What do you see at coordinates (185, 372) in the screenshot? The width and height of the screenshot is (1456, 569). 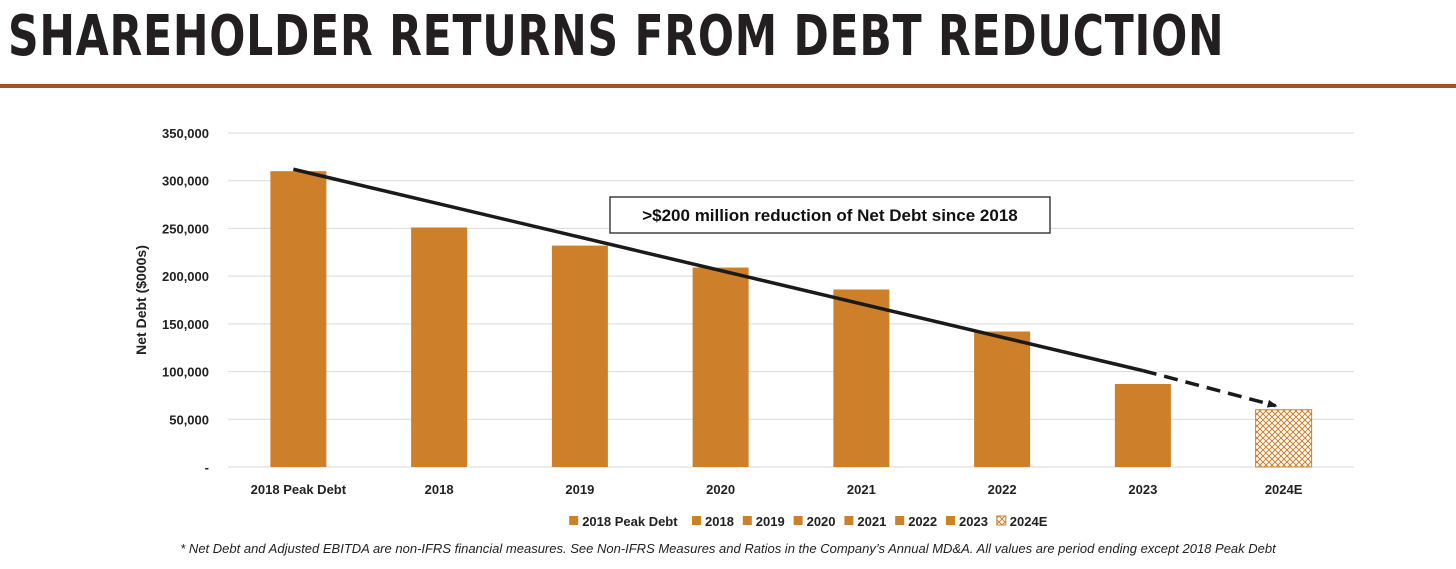 I see `y-tick-label: 100,000` at bounding box center [185, 372].